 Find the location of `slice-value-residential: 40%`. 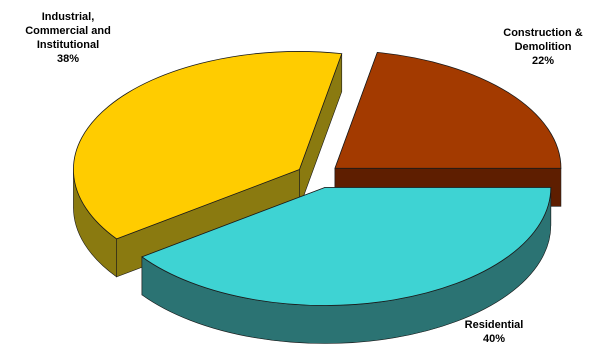

slice-value-residential: 40% is located at coordinates (494, 339).